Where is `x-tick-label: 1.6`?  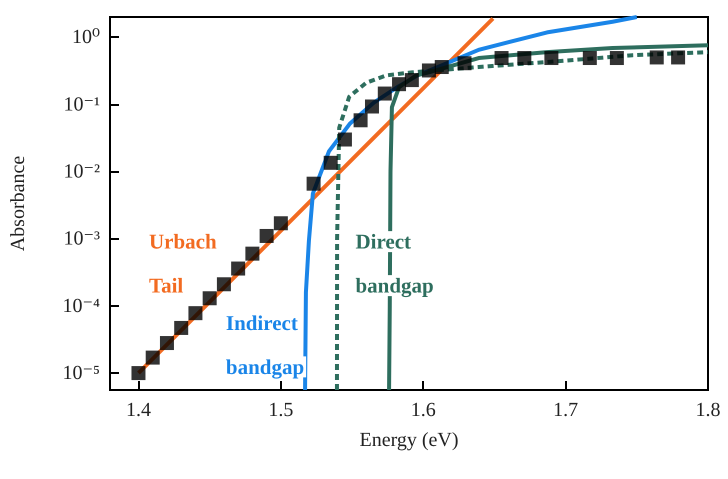
x-tick-label: 1.6 is located at coordinates (423, 410).